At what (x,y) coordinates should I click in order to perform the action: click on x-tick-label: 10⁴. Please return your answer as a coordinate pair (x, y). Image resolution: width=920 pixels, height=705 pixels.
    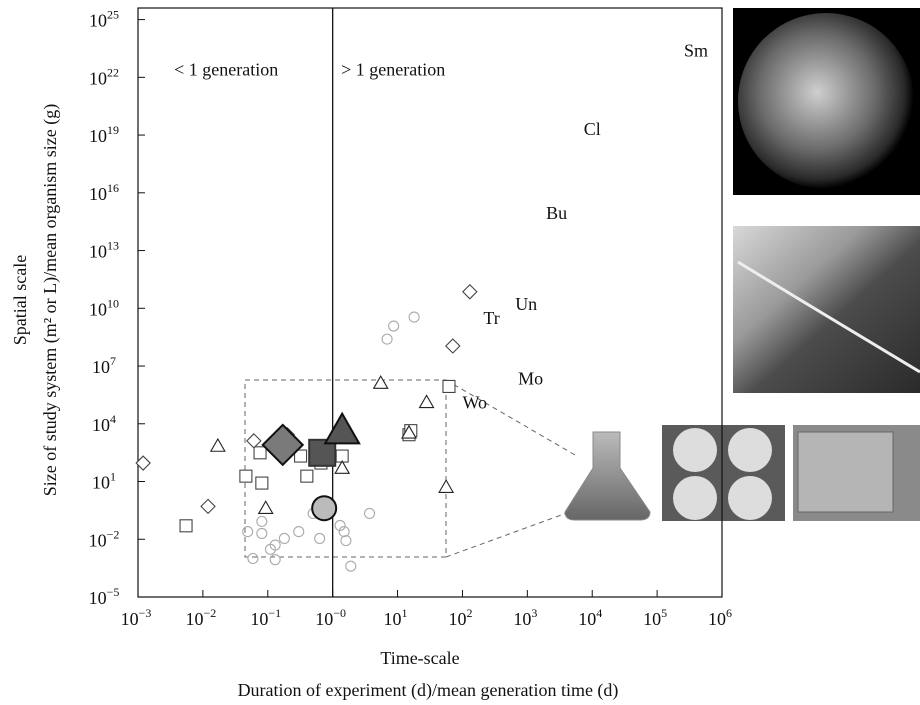
    Looking at the image, I should click on (590, 617).